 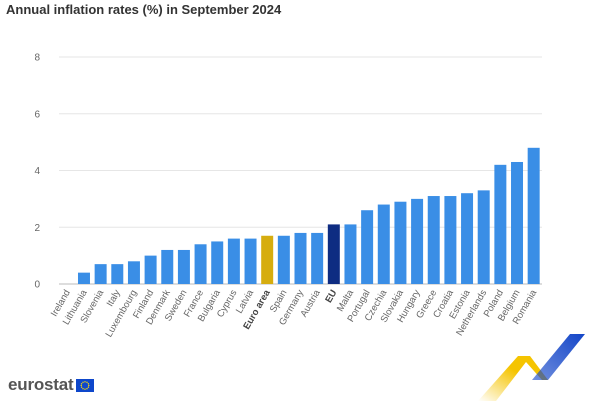 What do you see at coordinates (500, 224) in the screenshot?
I see `bar-poland` at bounding box center [500, 224].